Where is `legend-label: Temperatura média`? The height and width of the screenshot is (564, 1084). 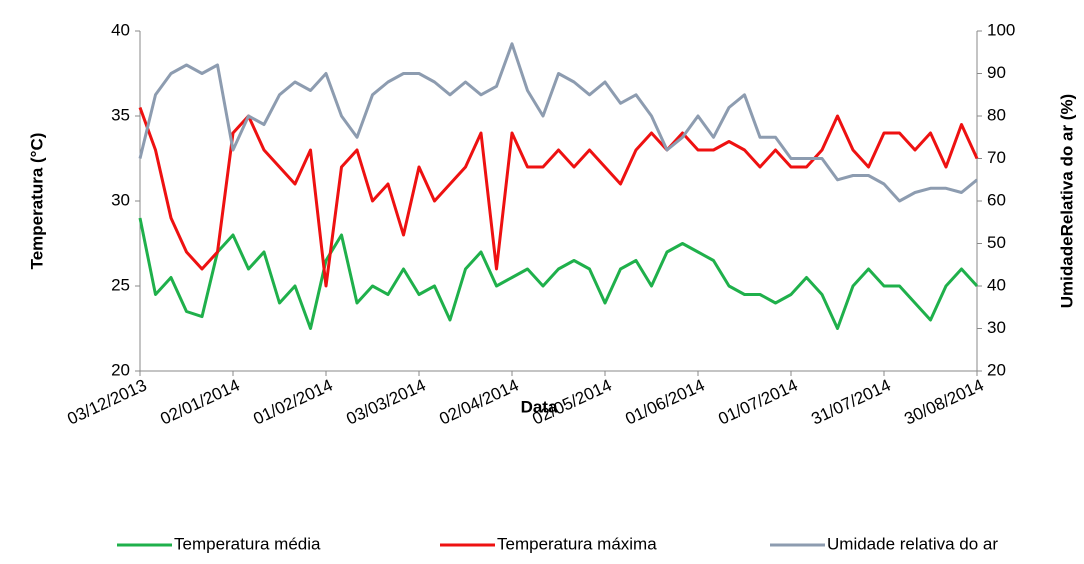
legend-label: Temperatura média is located at coordinates (247, 543).